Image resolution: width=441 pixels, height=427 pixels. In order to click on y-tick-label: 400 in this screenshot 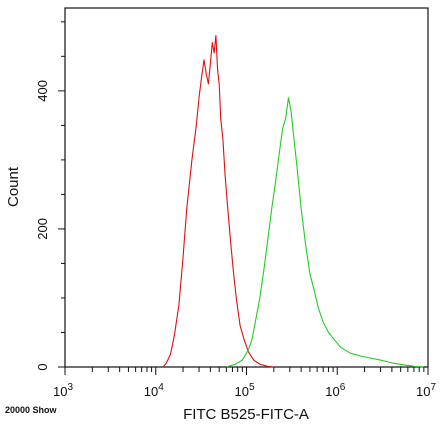, I will do `click(42, 91)`.